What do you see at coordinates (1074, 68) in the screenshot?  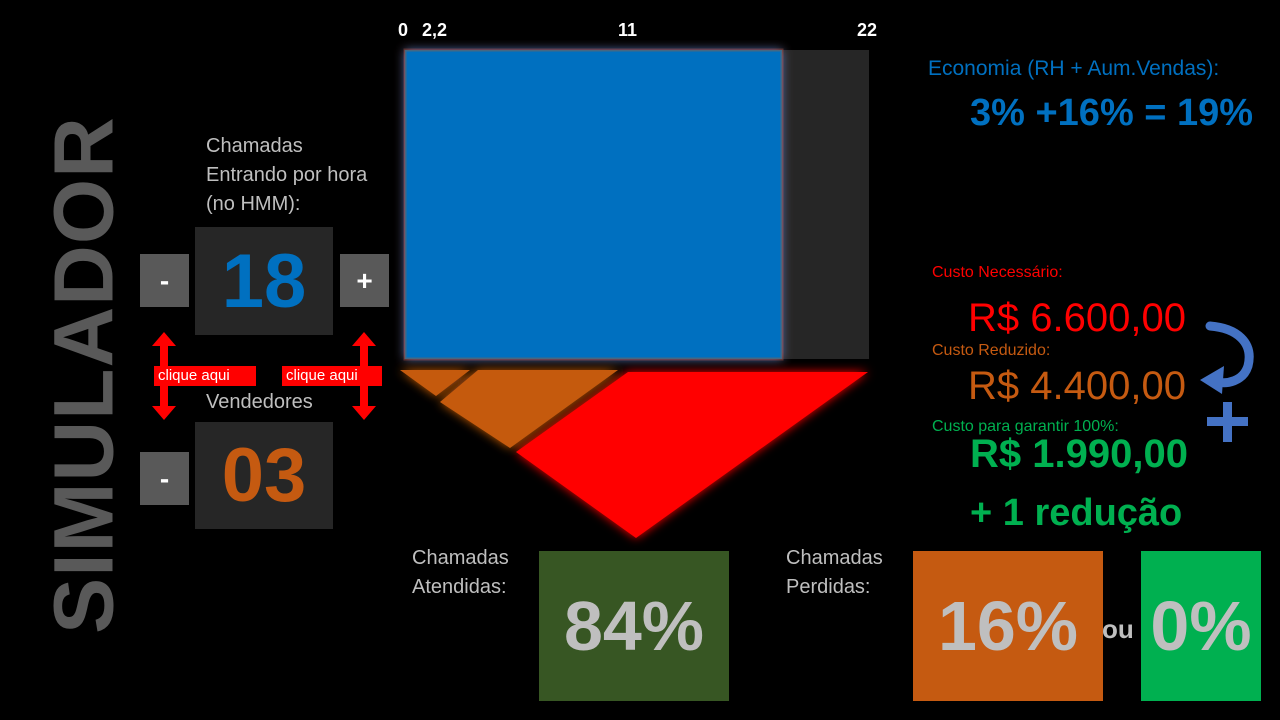 I see `economy-label: Economia (RH + Aum.Vendas):` at bounding box center [1074, 68].